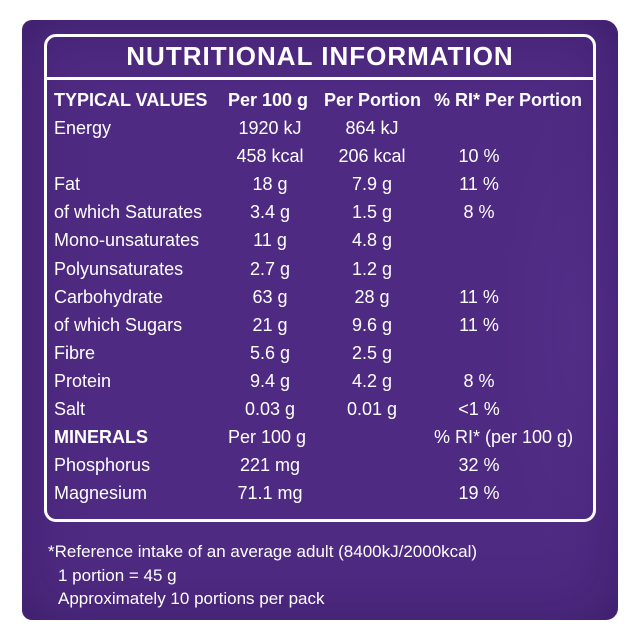 The width and height of the screenshot is (640, 640). What do you see at coordinates (270, 212) in the screenshot?
I see `row-per-100g: 3.4 g` at bounding box center [270, 212].